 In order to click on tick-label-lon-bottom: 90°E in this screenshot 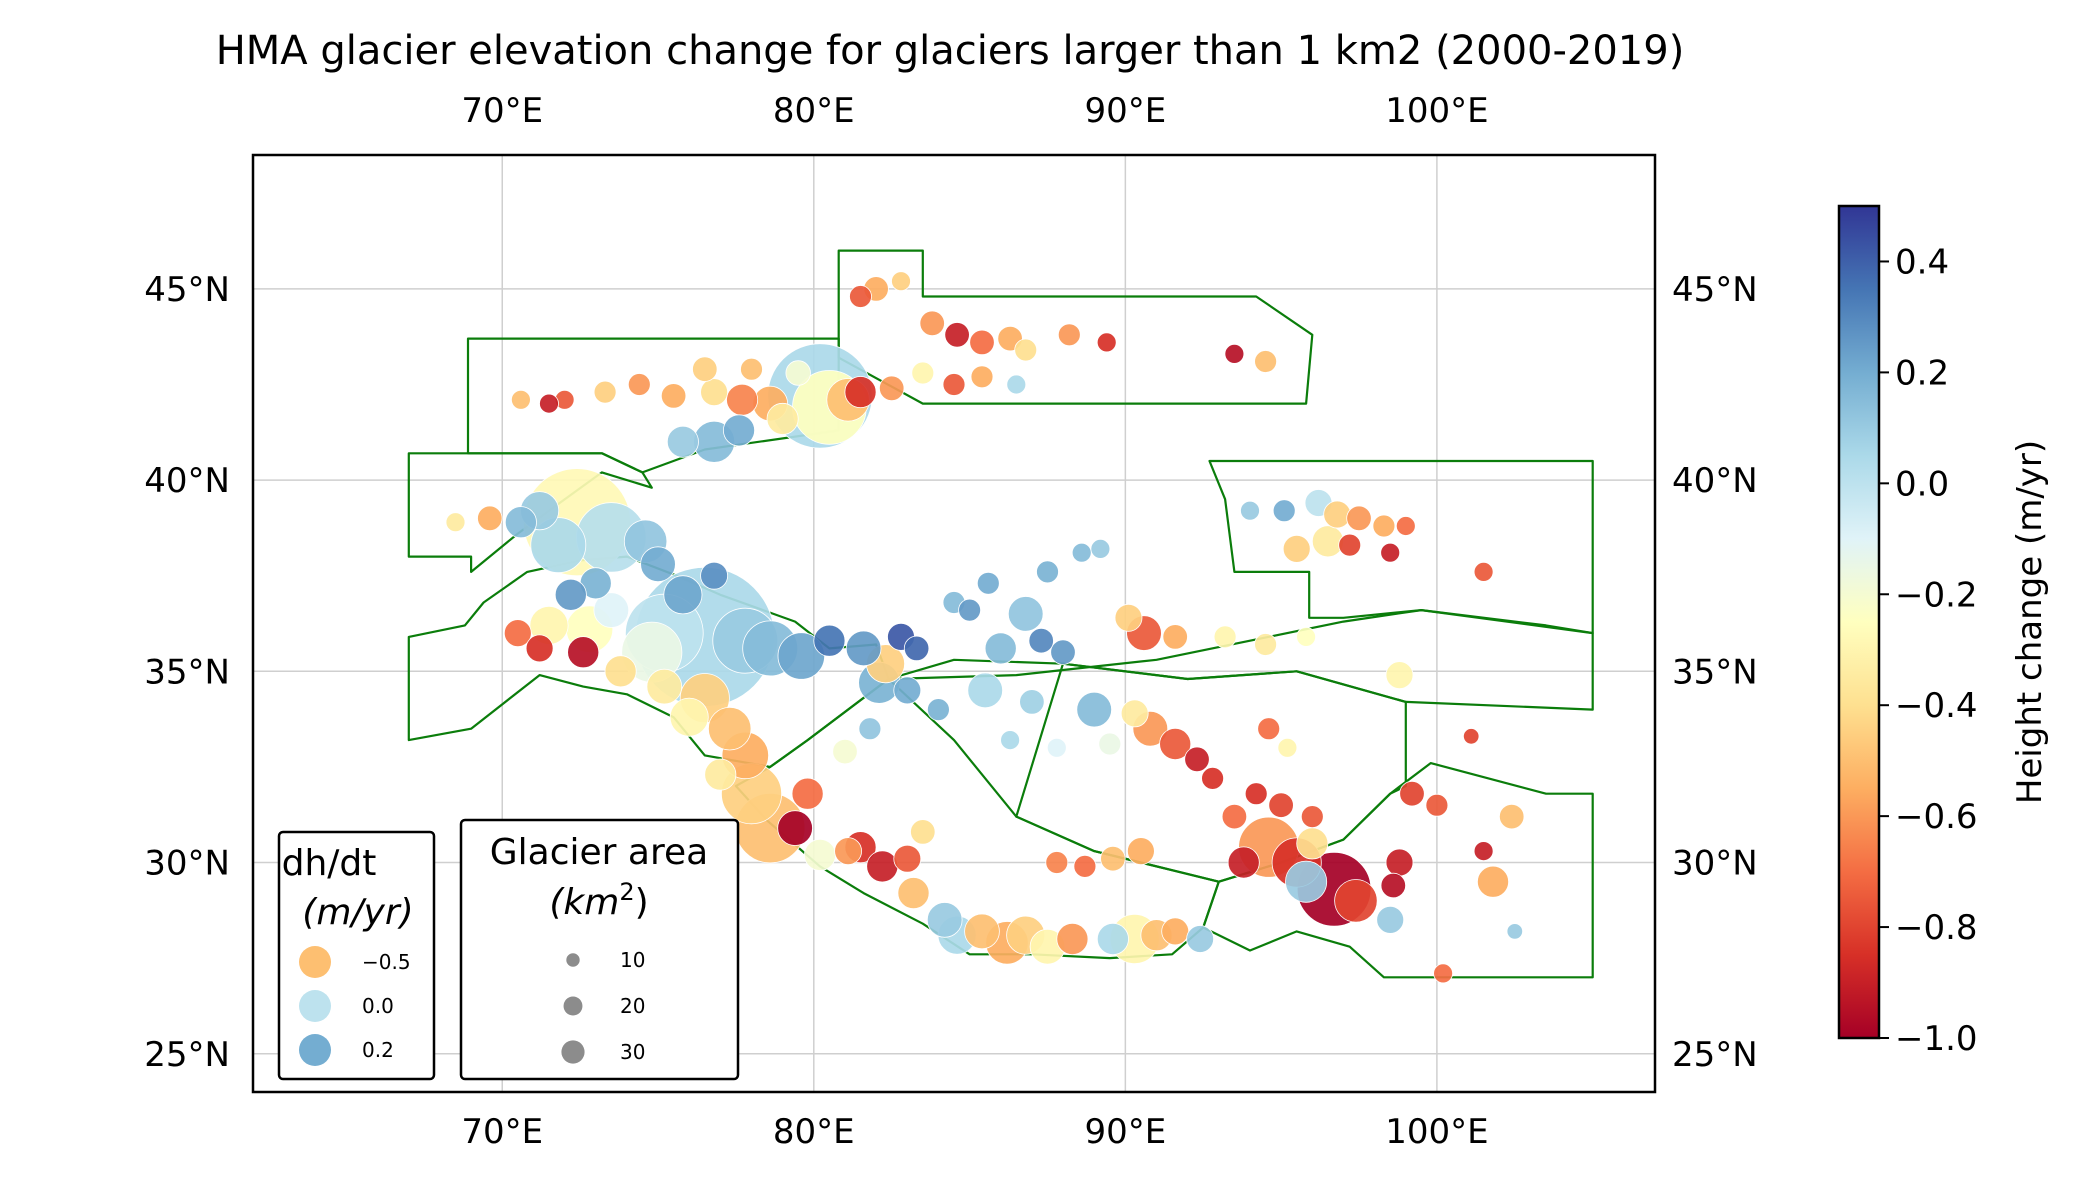, I will do `click(1125, 1132)`.